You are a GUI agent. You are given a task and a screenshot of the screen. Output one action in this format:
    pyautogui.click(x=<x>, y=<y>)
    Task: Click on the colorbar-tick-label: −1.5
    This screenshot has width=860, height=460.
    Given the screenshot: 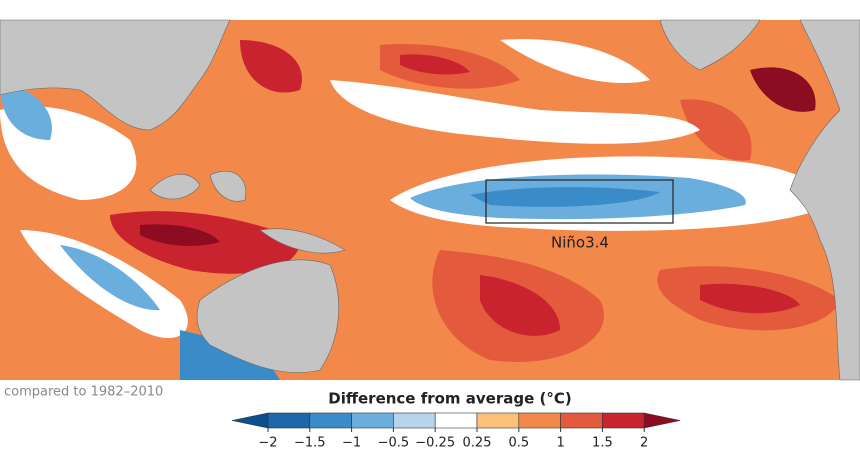 What is the action you would take?
    pyautogui.click(x=310, y=443)
    